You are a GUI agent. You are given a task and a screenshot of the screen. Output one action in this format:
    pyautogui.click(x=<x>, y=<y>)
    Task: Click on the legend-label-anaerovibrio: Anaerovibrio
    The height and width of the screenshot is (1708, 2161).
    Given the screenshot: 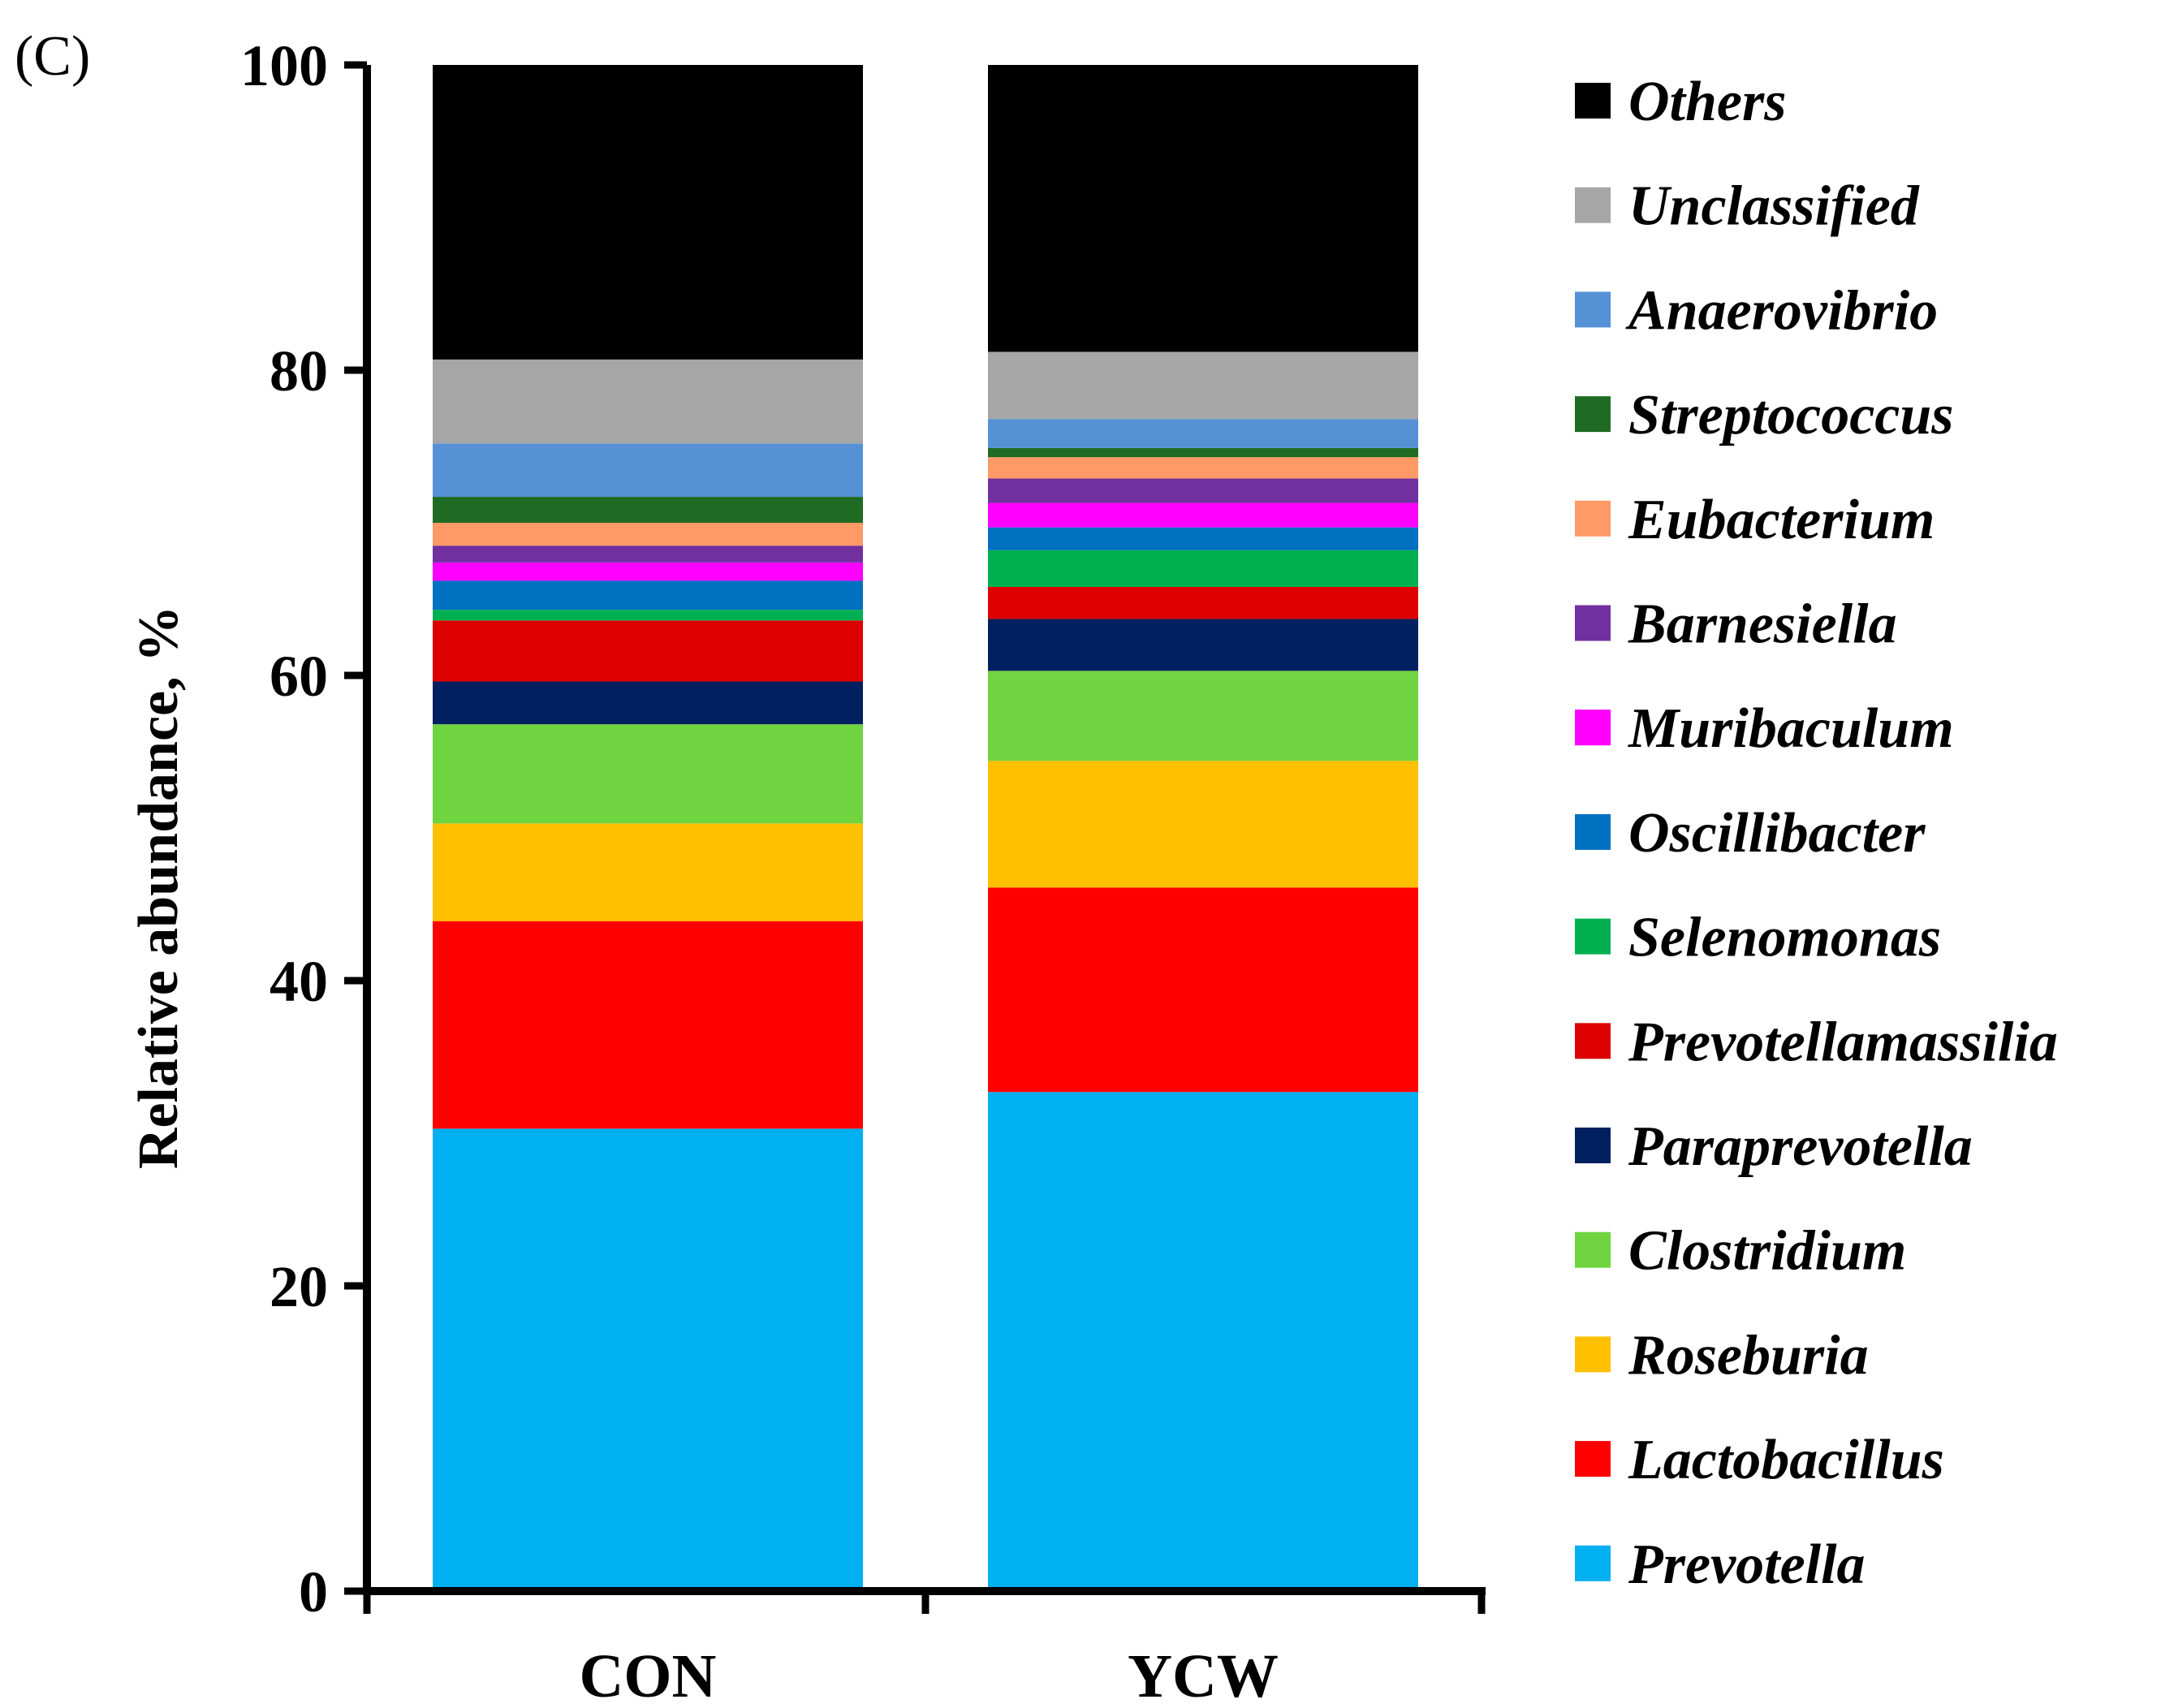 What is the action you would take?
    pyautogui.click(x=1781, y=310)
    